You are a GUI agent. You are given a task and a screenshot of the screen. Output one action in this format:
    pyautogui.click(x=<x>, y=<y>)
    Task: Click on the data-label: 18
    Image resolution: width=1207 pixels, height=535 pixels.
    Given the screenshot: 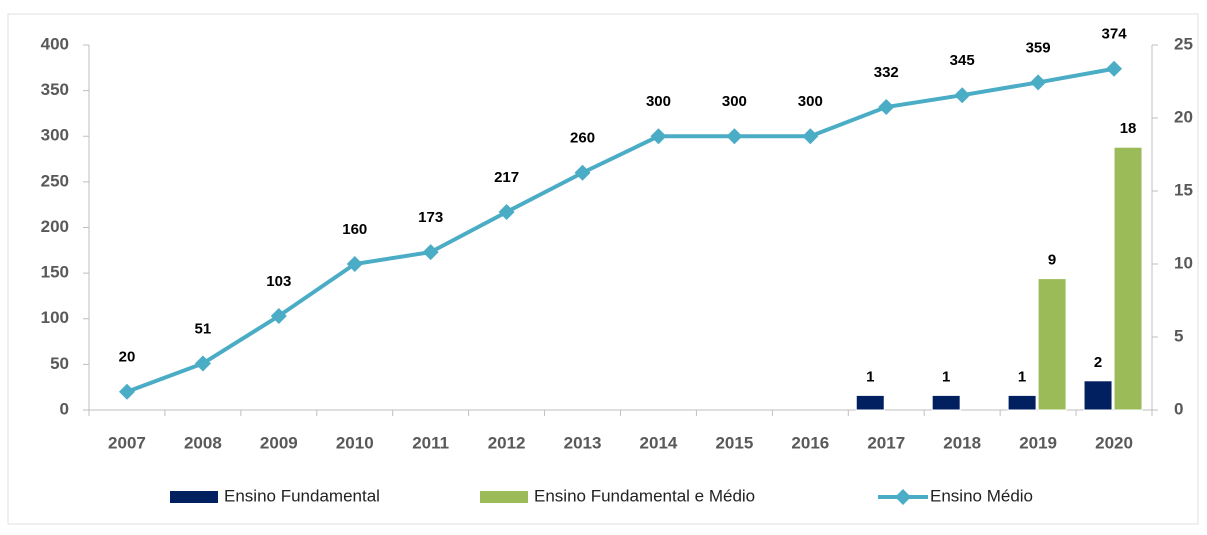 What is the action you would take?
    pyautogui.click(x=1128, y=128)
    